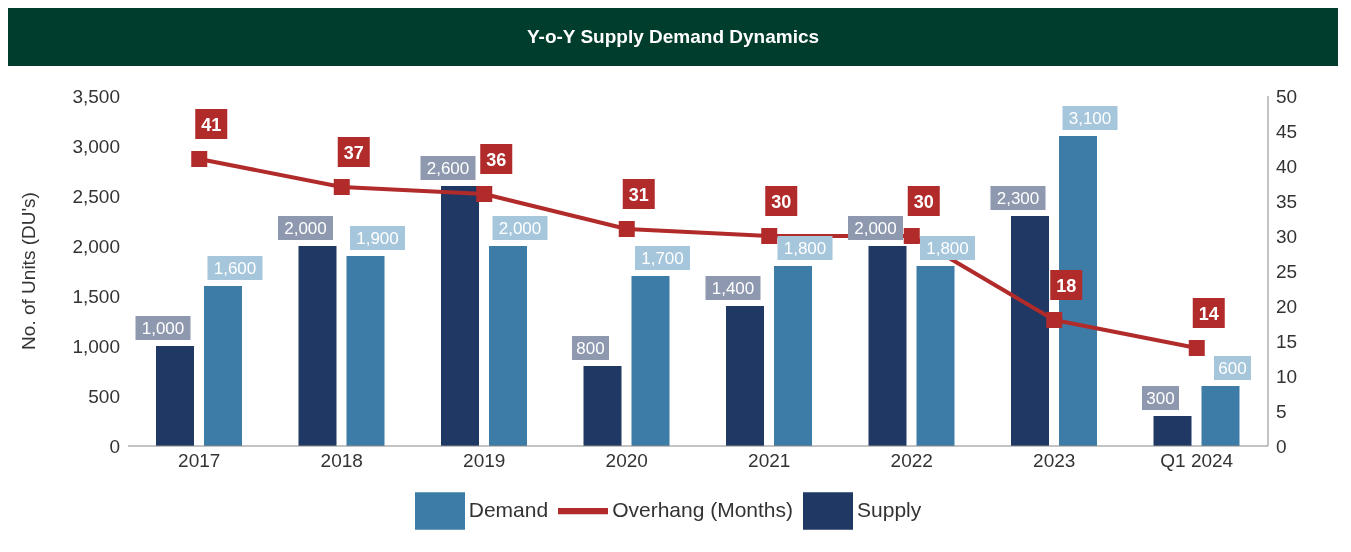 The image size is (1351, 552). I want to click on y-tick-label: 500, so click(104, 396).